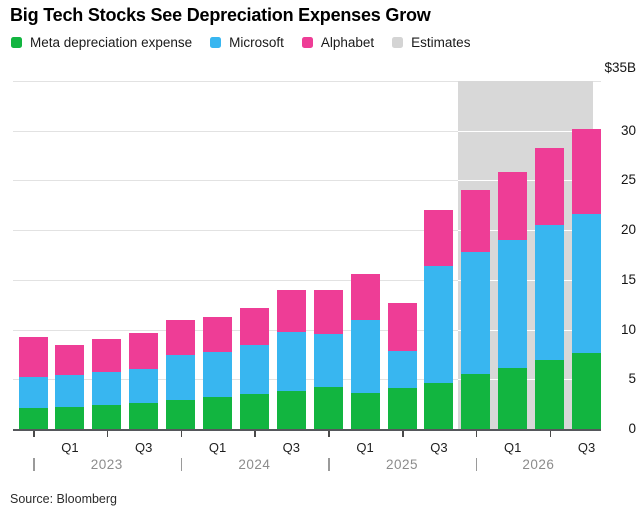  Describe the element at coordinates (628, 130) in the screenshot. I see `y-axis-label-30: 30` at that location.